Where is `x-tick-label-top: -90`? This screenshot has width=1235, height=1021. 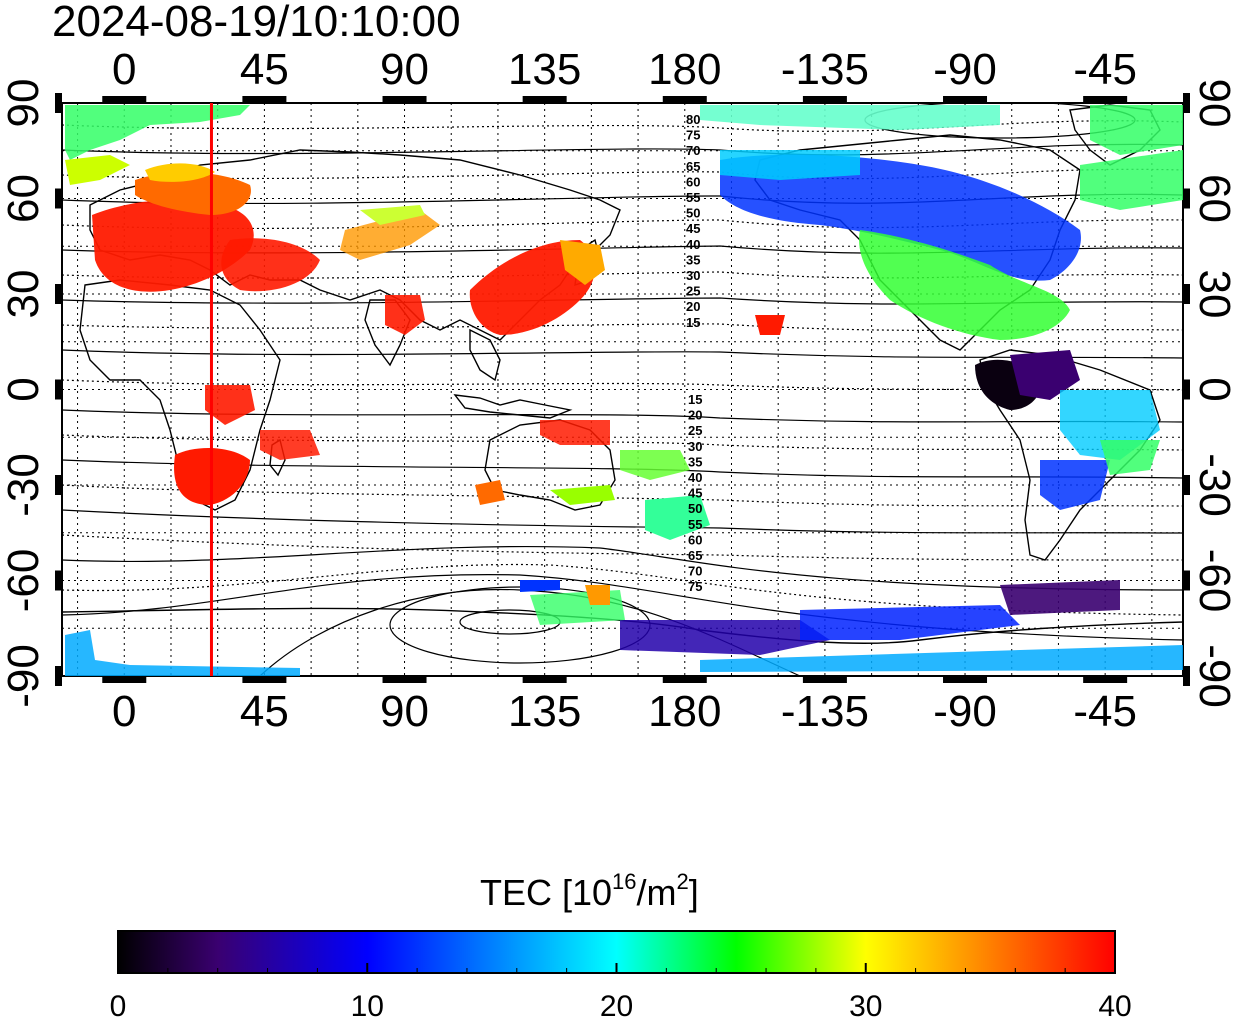 x-tick-label-top: -90 is located at coordinates (965, 69).